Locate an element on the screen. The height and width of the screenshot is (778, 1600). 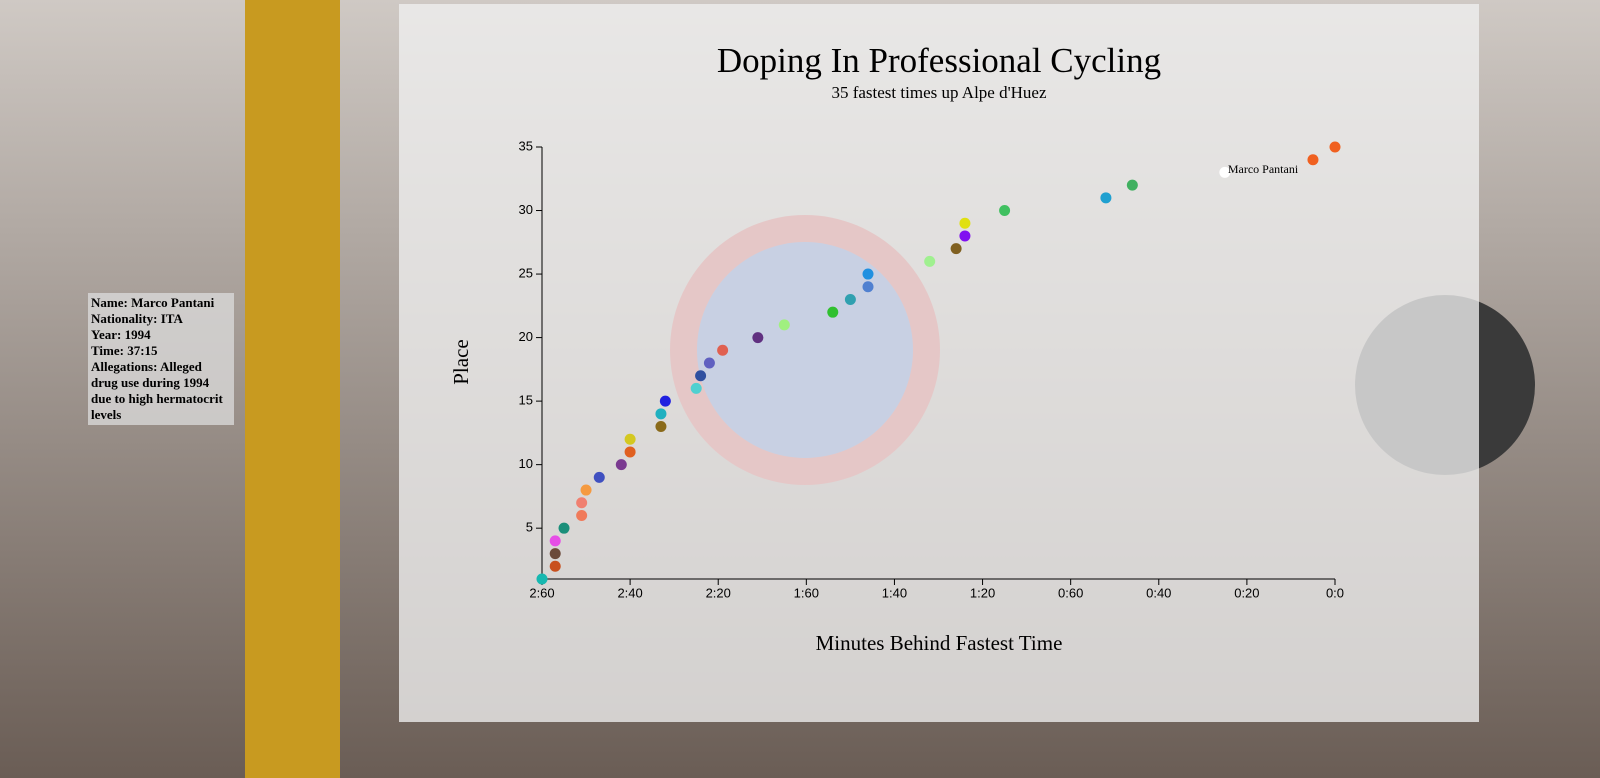
y-tick-label: 30 is located at coordinates (526, 209).